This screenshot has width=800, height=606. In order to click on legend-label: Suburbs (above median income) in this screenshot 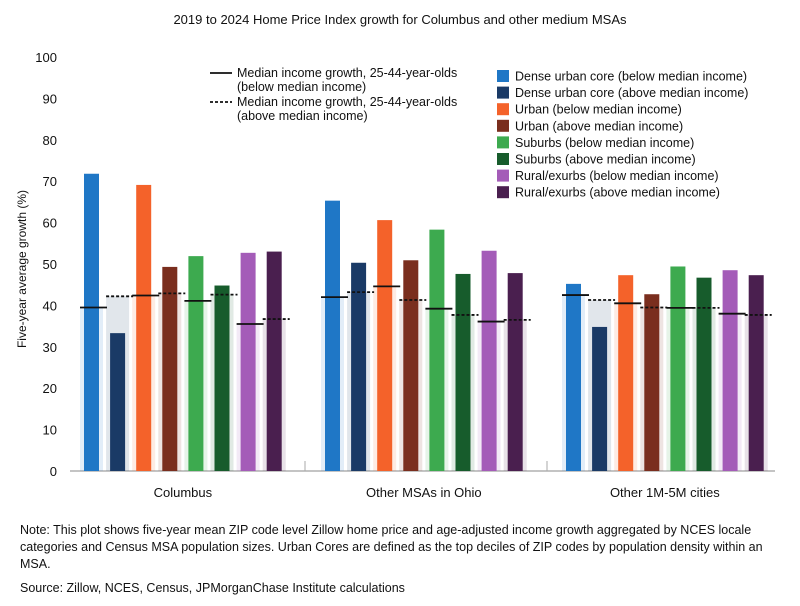, I will do `click(605, 160)`.